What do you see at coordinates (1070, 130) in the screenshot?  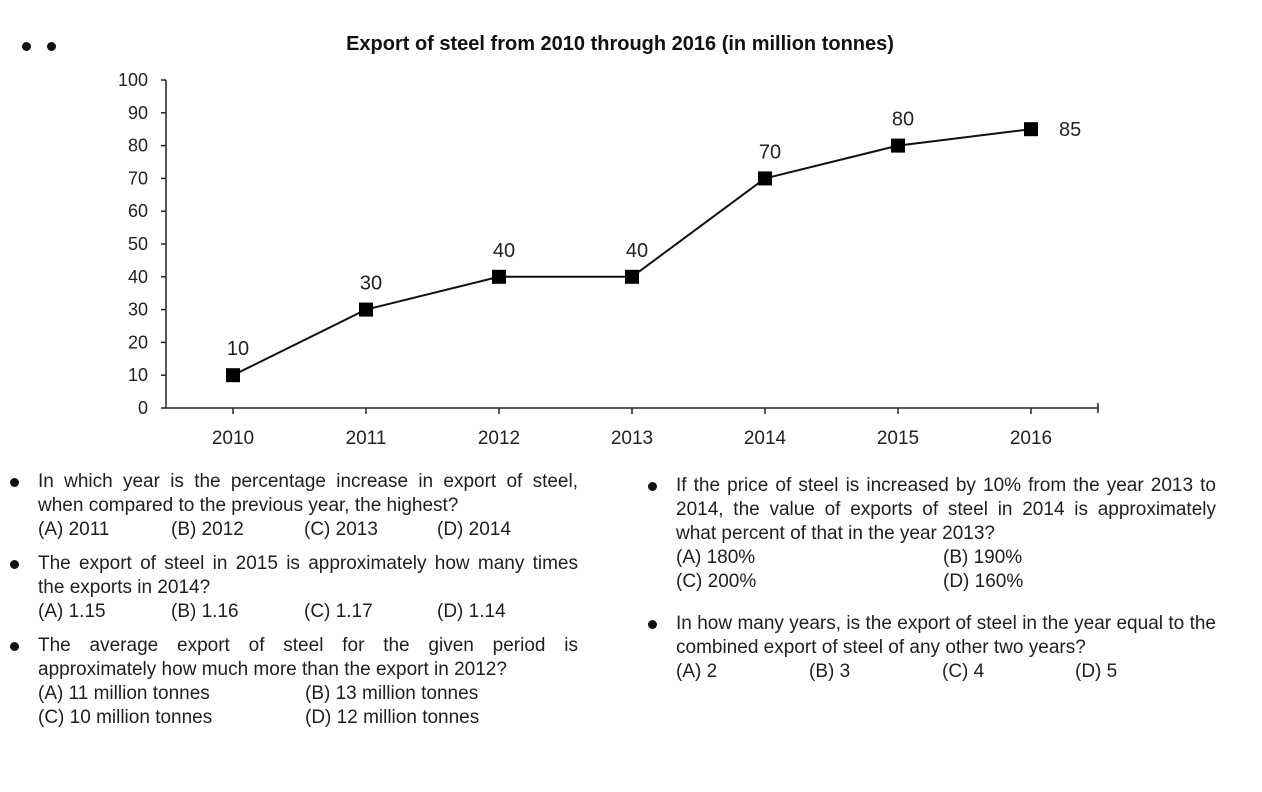 I see `data-label: 85` at bounding box center [1070, 130].